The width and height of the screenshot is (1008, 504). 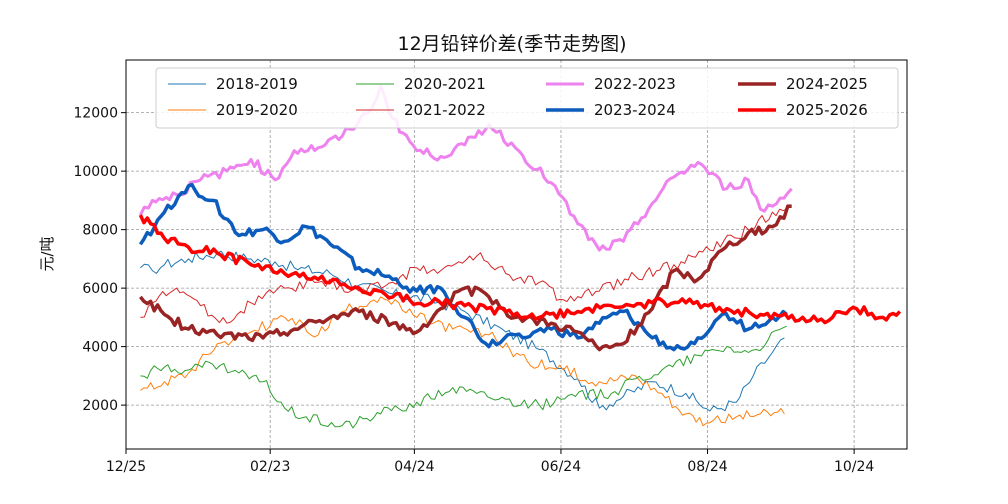 What do you see at coordinates (511, 44) in the screenshot?
I see `chart-title: 12月铅锌价差(季节走势图)` at bounding box center [511, 44].